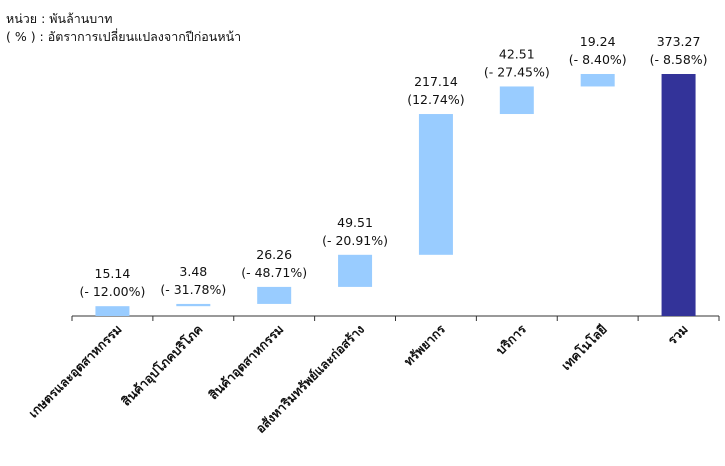 The width and height of the screenshot is (725, 466). I want to click on unit-note: หน่วย : พันล้านบาท, so click(59, 18).